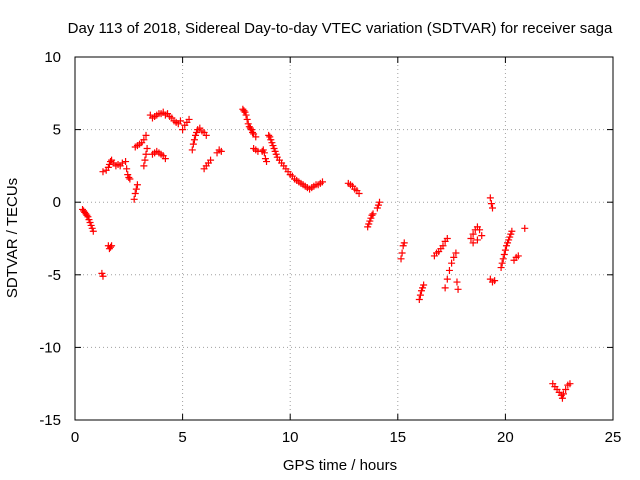 The image size is (640, 480). Describe the element at coordinates (340, 465) in the screenshot. I see `x-axis-title: GPS time / hours` at that location.